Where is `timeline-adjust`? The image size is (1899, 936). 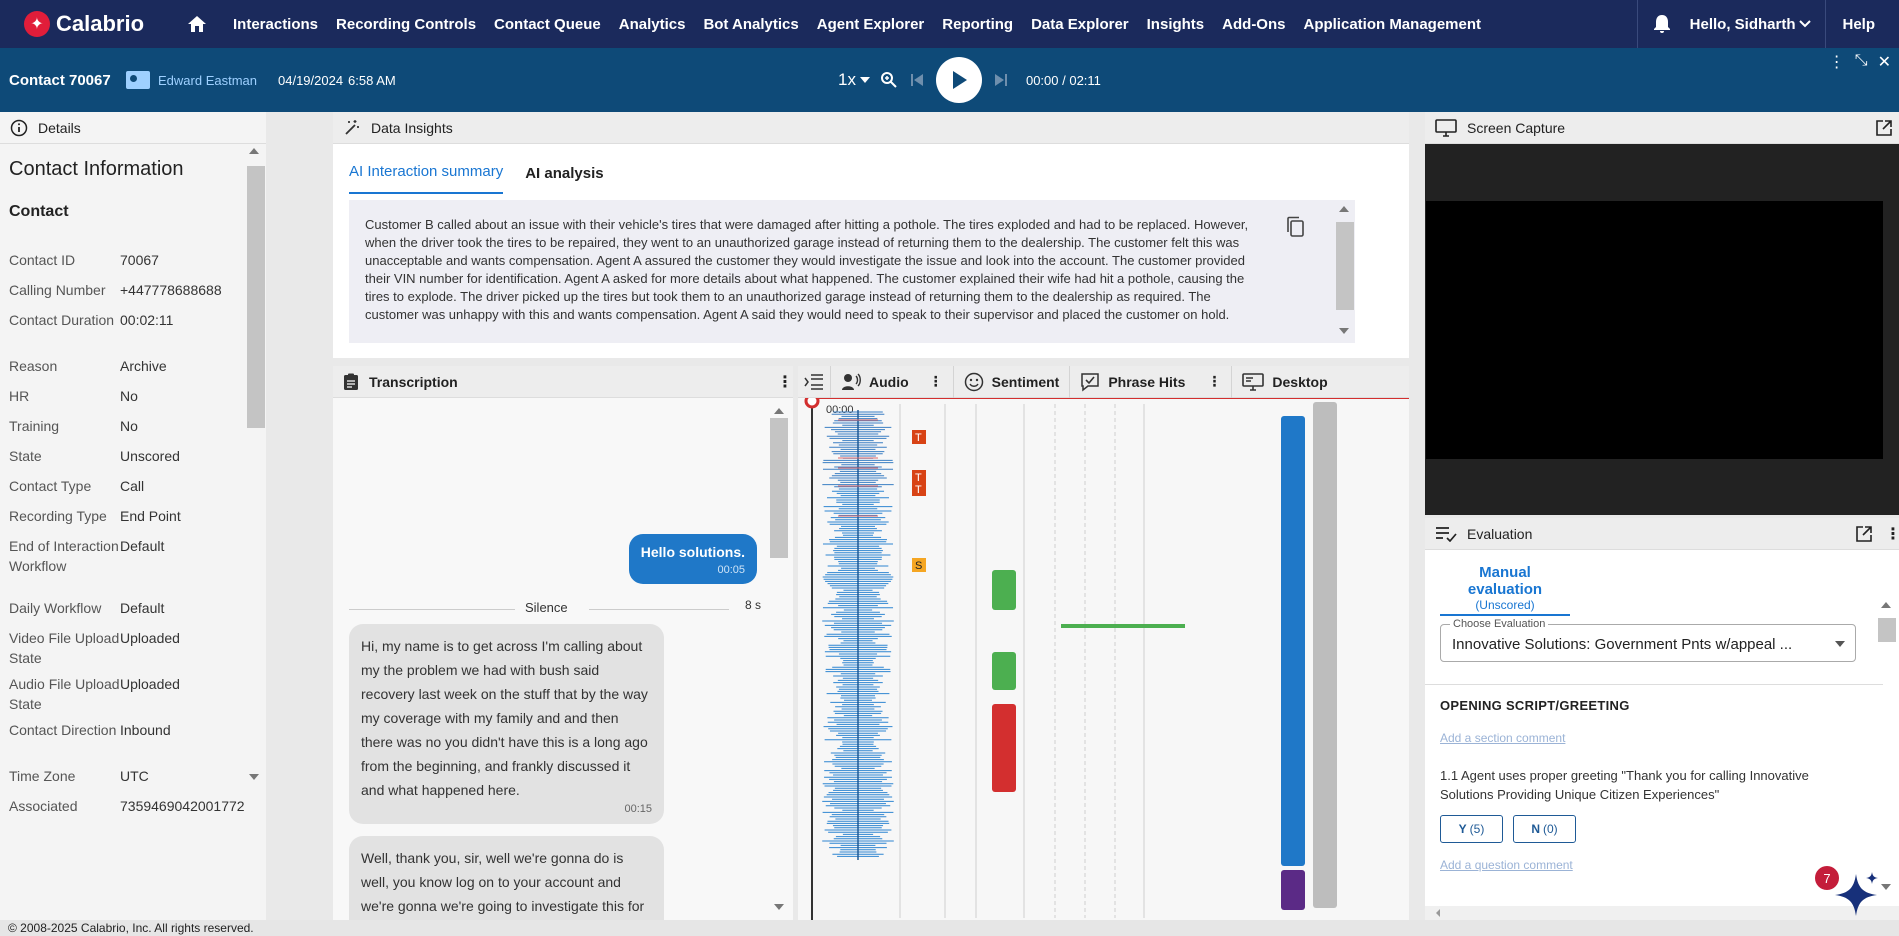
timeline-adjust is located at coordinates (814, 381).